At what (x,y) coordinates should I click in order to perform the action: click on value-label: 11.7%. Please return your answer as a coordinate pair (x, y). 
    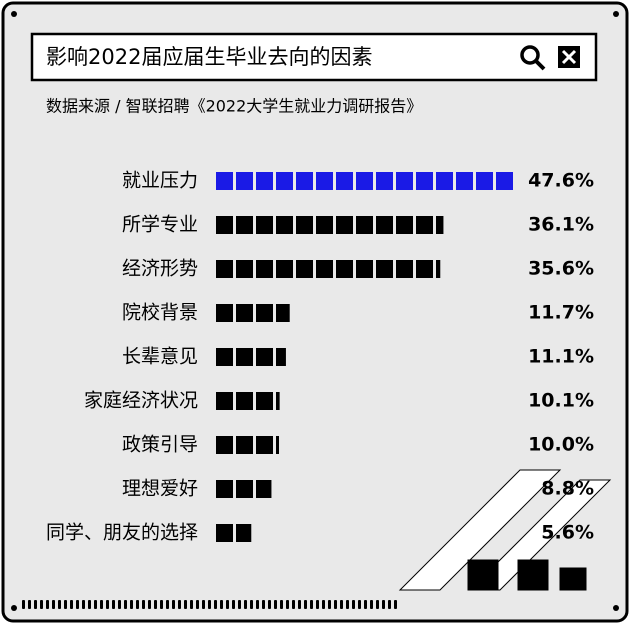
    Looking at the image, I should click on (561, 313).